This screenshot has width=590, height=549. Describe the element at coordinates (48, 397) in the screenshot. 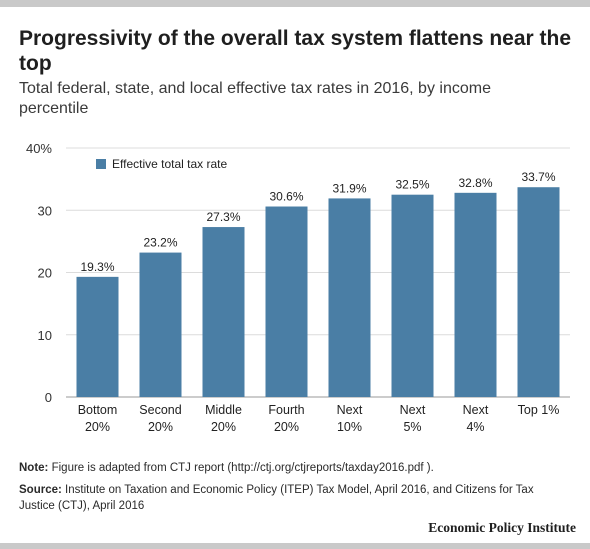

I see `y-tick-label: 0` at that location.